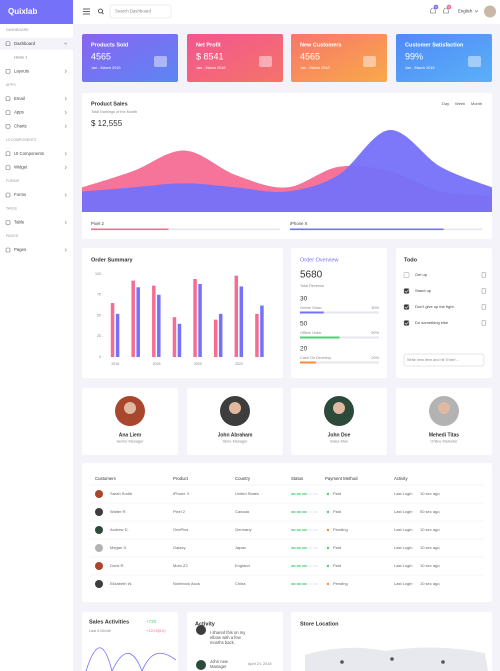  I want to click on language: English, so click(465, 11).